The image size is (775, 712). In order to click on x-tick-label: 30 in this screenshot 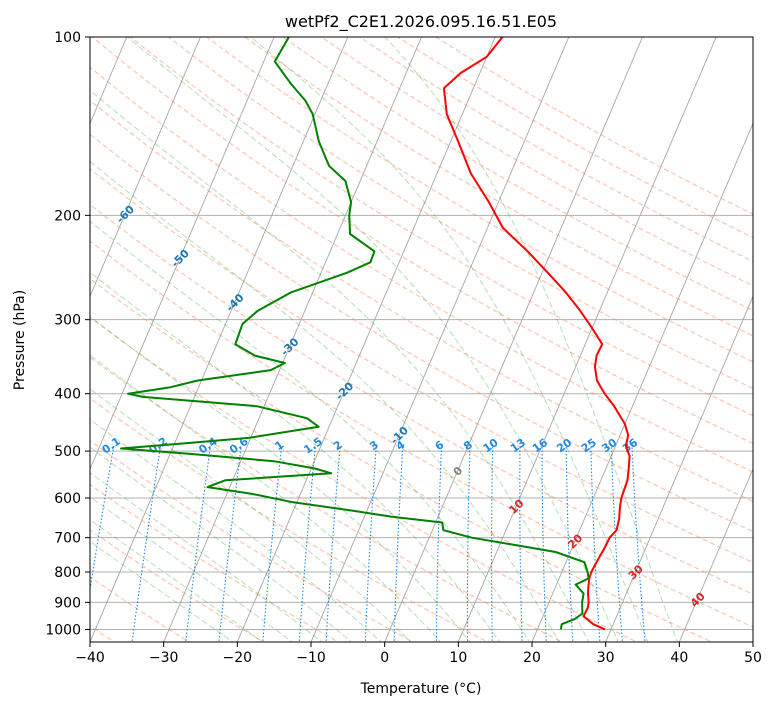, I will do `click(606, 658)`.